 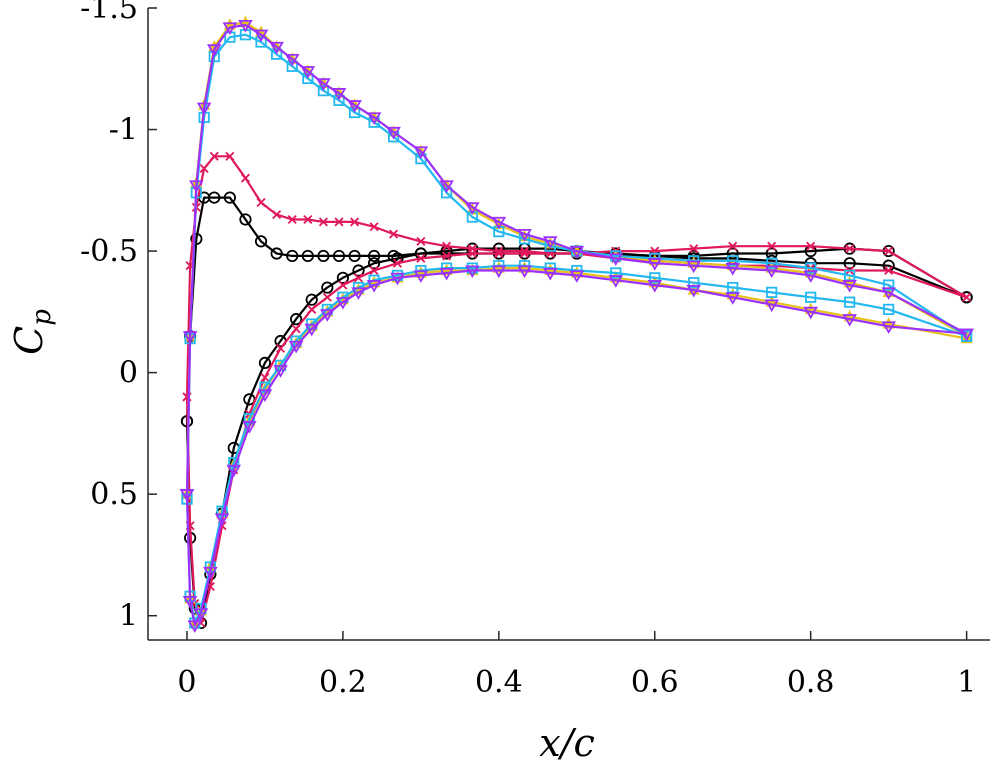 What do you see at coordinates (42, 317) in the screenshot?
I see `y-axis-label-sub: p` at bounding box center [42, 317].